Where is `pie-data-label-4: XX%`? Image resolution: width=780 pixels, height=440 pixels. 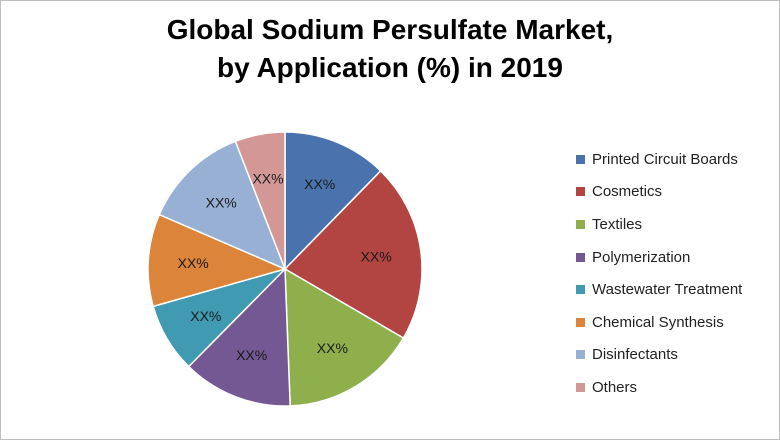 pie-data-label-4: XX% is located at coordinates (205, 316).